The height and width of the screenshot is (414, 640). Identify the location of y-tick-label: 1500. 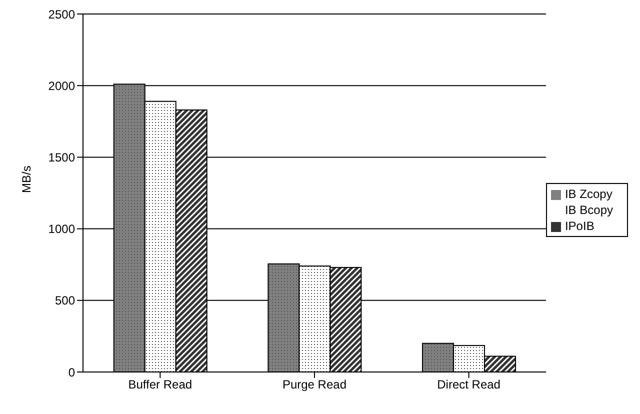
(62, 157).